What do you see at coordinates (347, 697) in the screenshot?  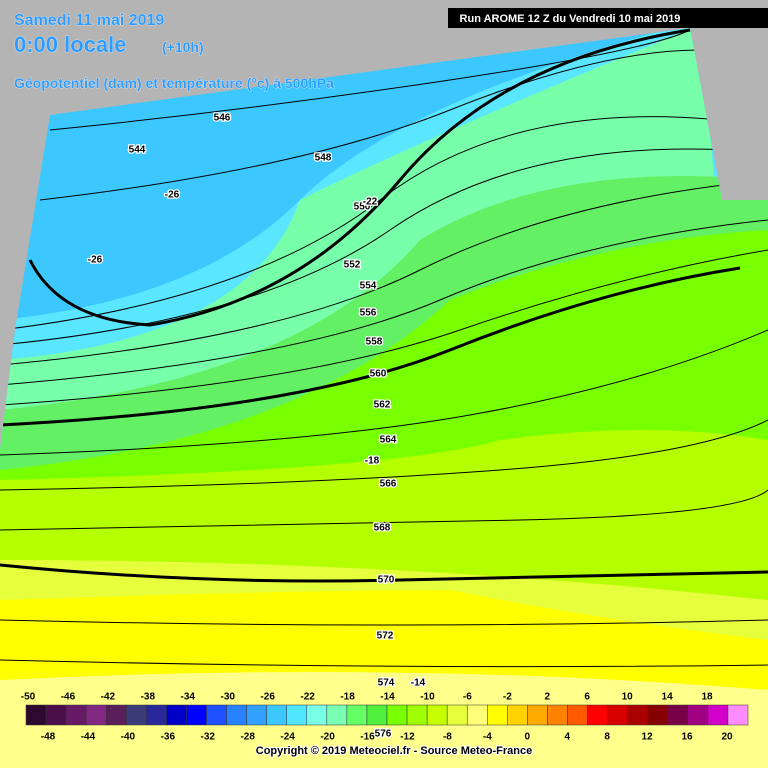 I see `colorbar-label: -18` at bounding box center [347, 697].